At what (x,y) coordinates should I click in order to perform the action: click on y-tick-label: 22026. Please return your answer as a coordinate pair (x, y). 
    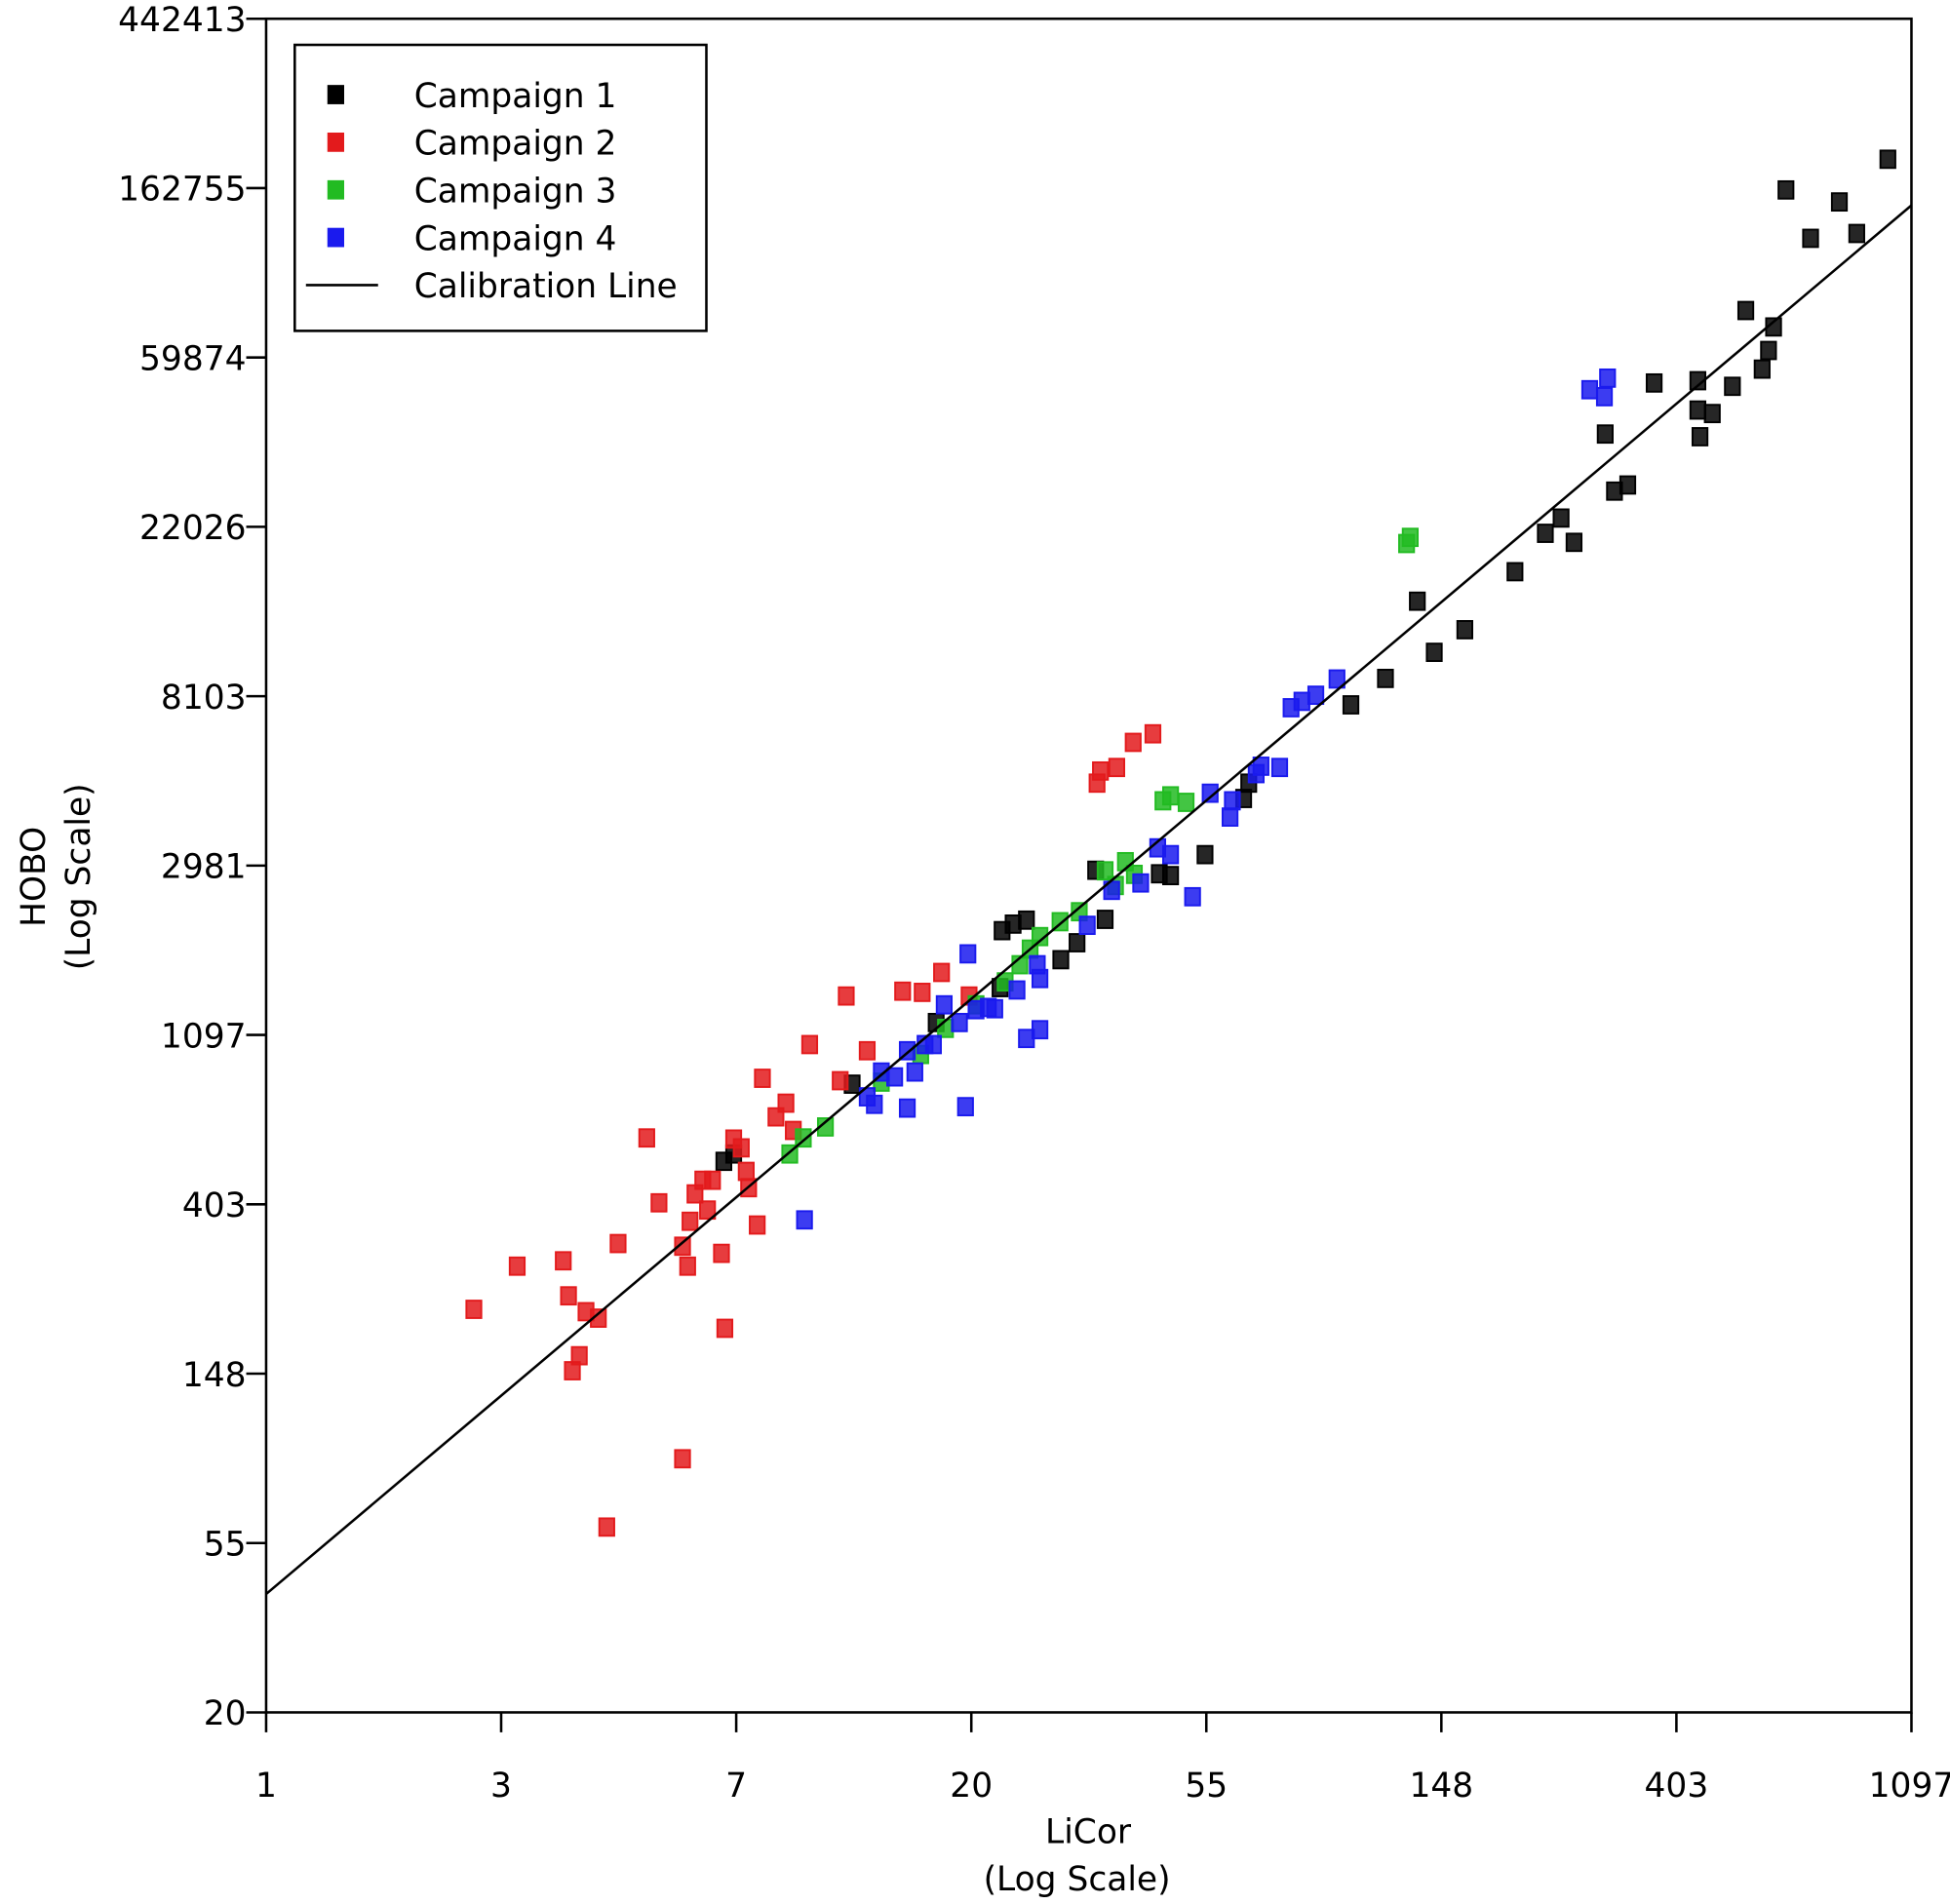
    Looking at the image, I should click on (193, 528).